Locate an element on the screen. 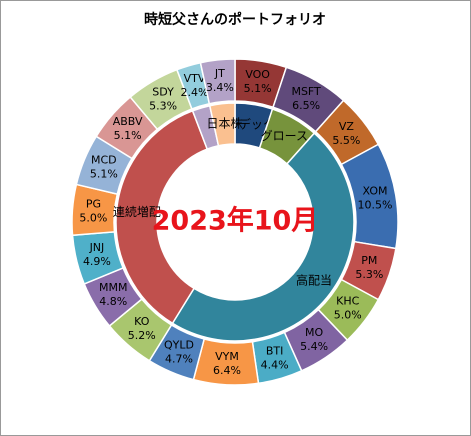 The image size is (471, 436). slice-value-label: 4.7% is located at coordinates (179, 358).